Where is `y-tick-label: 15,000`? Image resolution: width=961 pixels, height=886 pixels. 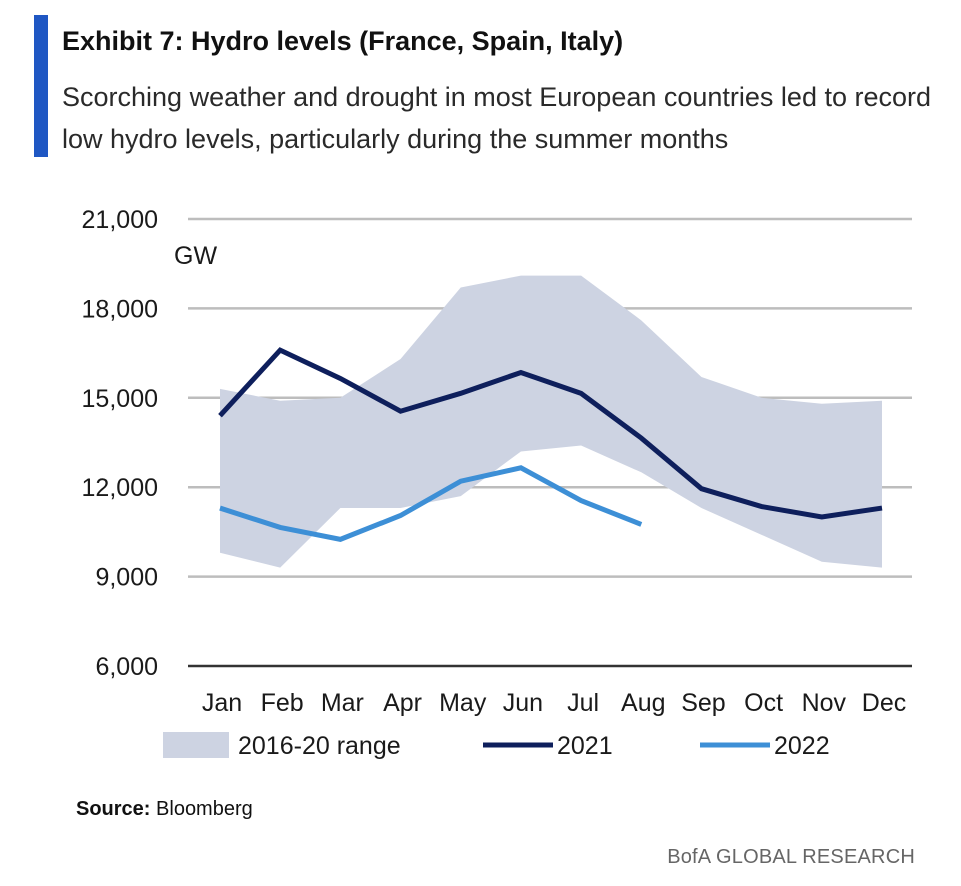
y-tick-label: 15,000 is located at coordinates (120, 399).